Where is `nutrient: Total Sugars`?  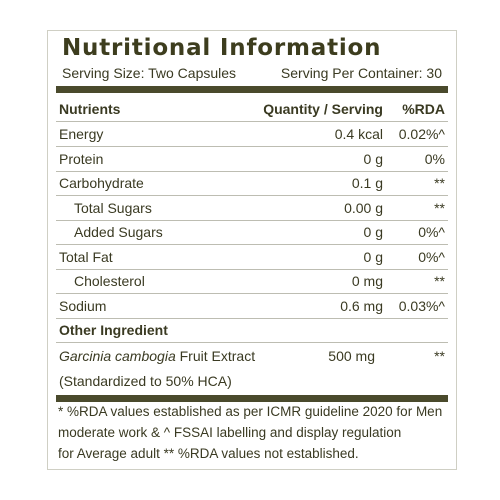 nutrient: Total Sugars is located at coordinates (113, 207).